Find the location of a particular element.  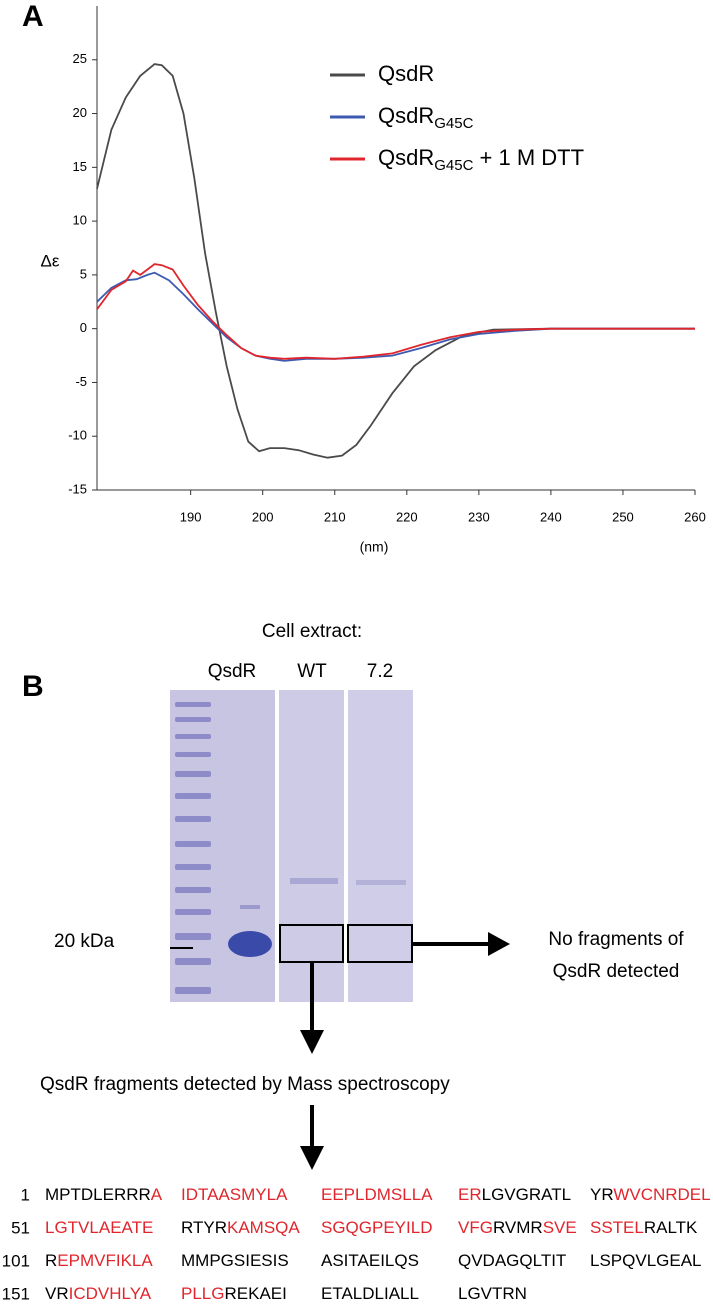

residue-number: 51 is located at coordinates (20, 1227).